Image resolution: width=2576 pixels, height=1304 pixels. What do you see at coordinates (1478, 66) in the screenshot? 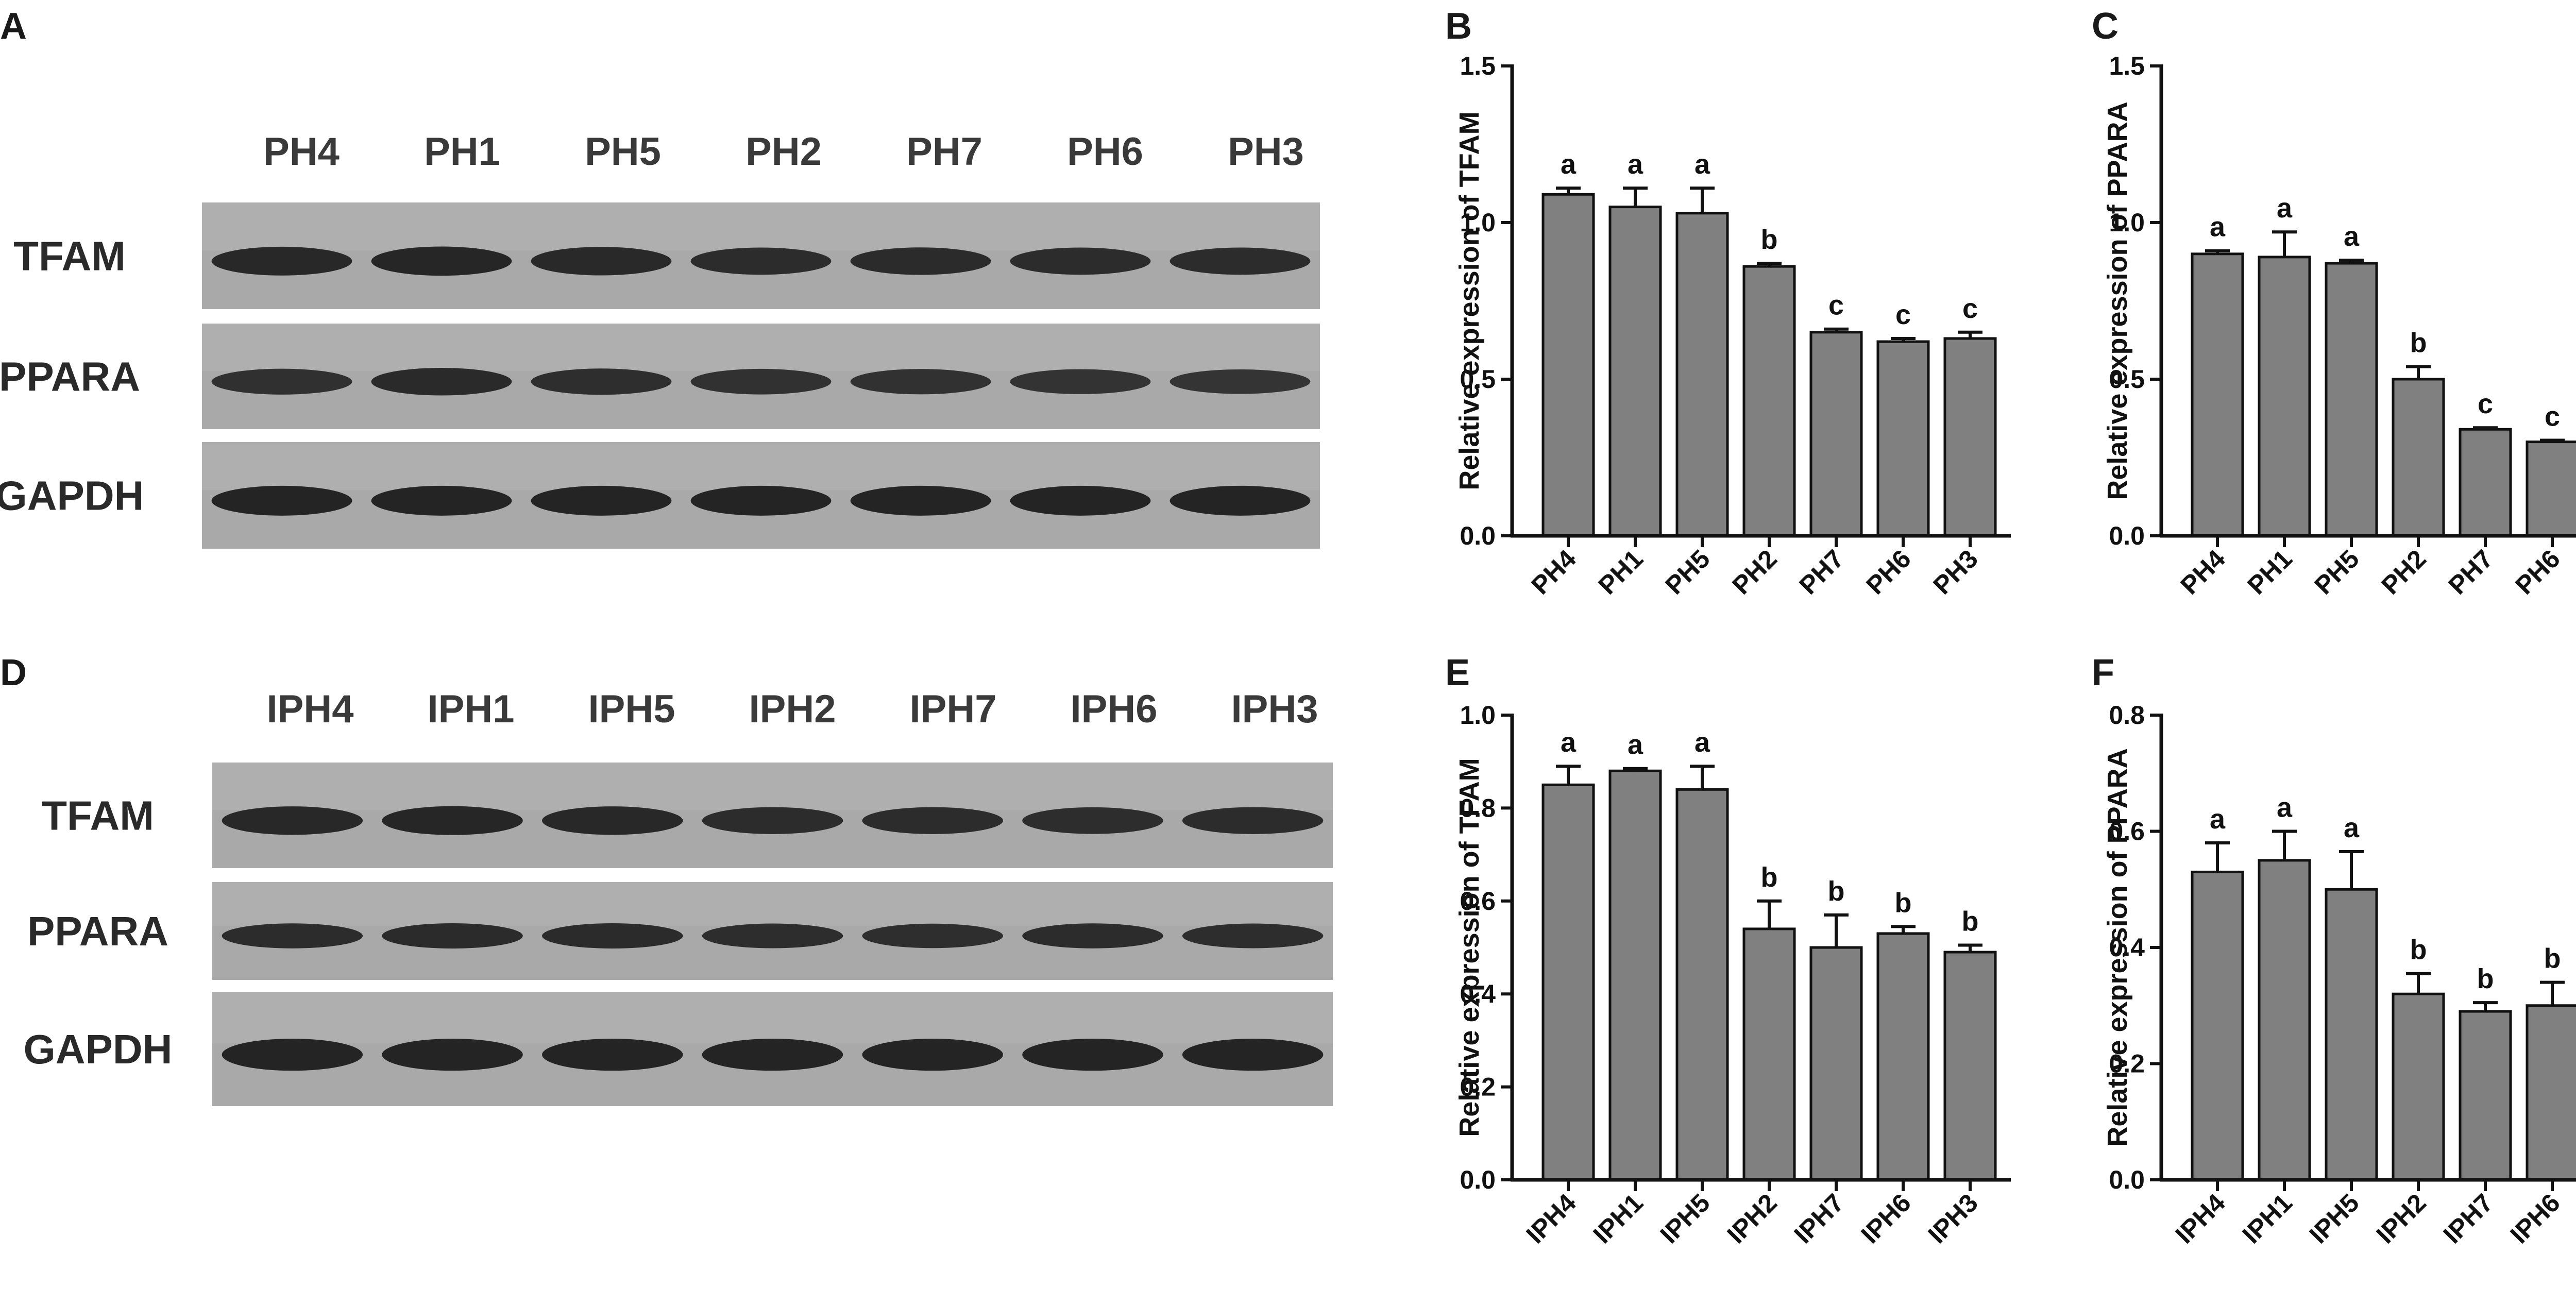
I see `y-tick-label: 1.5` at bounding box center [1478, 66].